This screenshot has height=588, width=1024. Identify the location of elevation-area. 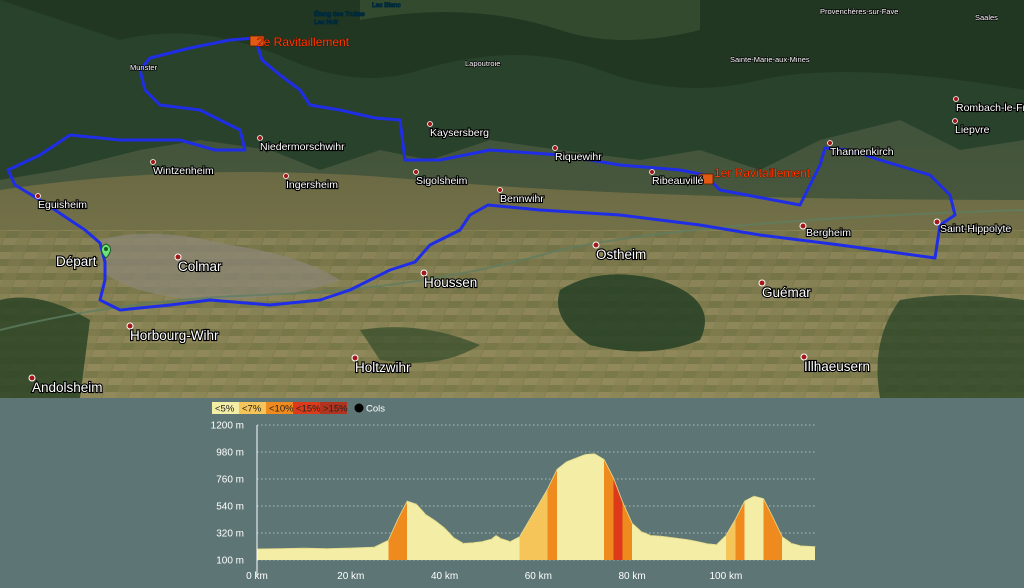
(536, 506).